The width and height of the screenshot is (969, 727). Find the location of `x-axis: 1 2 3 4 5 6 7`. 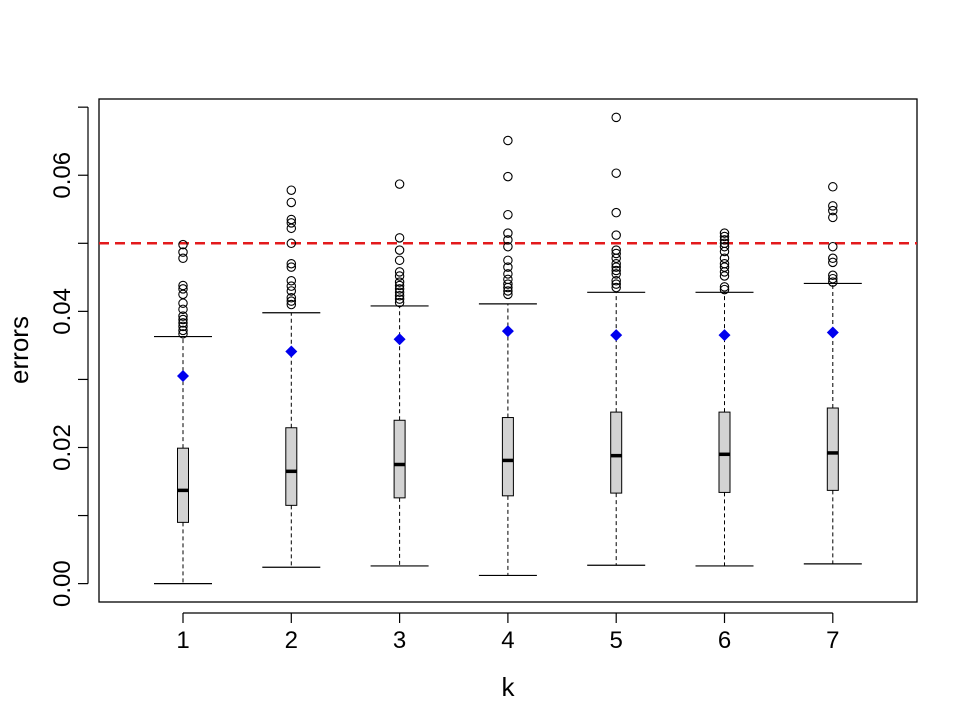

x-axis: 1 2 3 4 5 6 7 is located at coordinates (507, 633).